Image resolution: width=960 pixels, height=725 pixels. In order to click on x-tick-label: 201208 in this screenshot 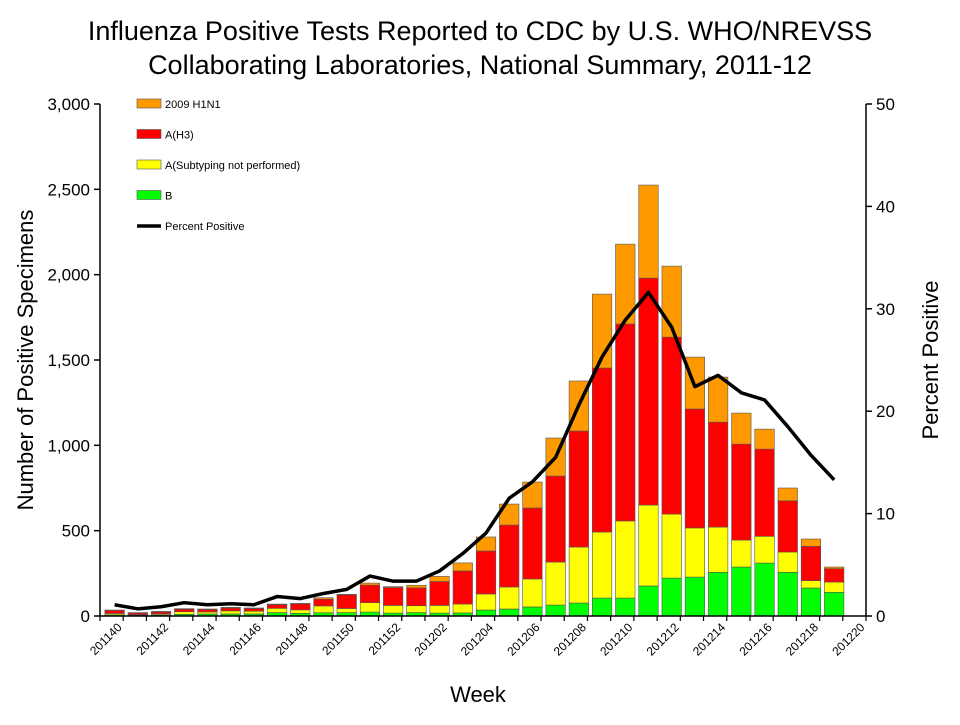, I will do `click(570, 639)`.